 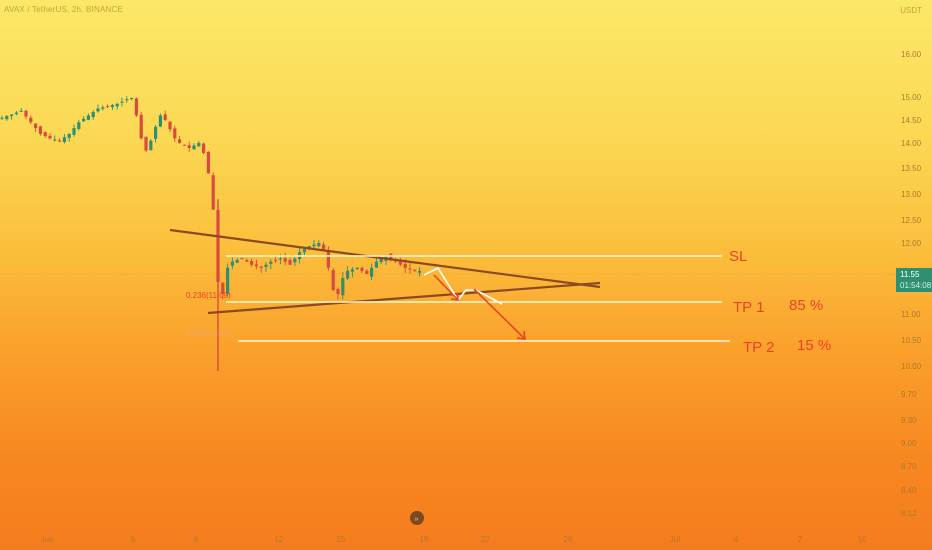 What do you see at coordinates (909, 513) in the screenshot?
I see `y-tick-label: 8.12` at bounding box center [909, 513].